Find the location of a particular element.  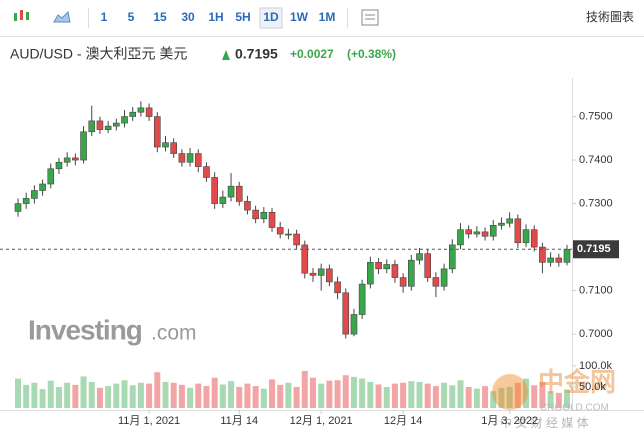

up-arrow is located at coordinates (226, 55).